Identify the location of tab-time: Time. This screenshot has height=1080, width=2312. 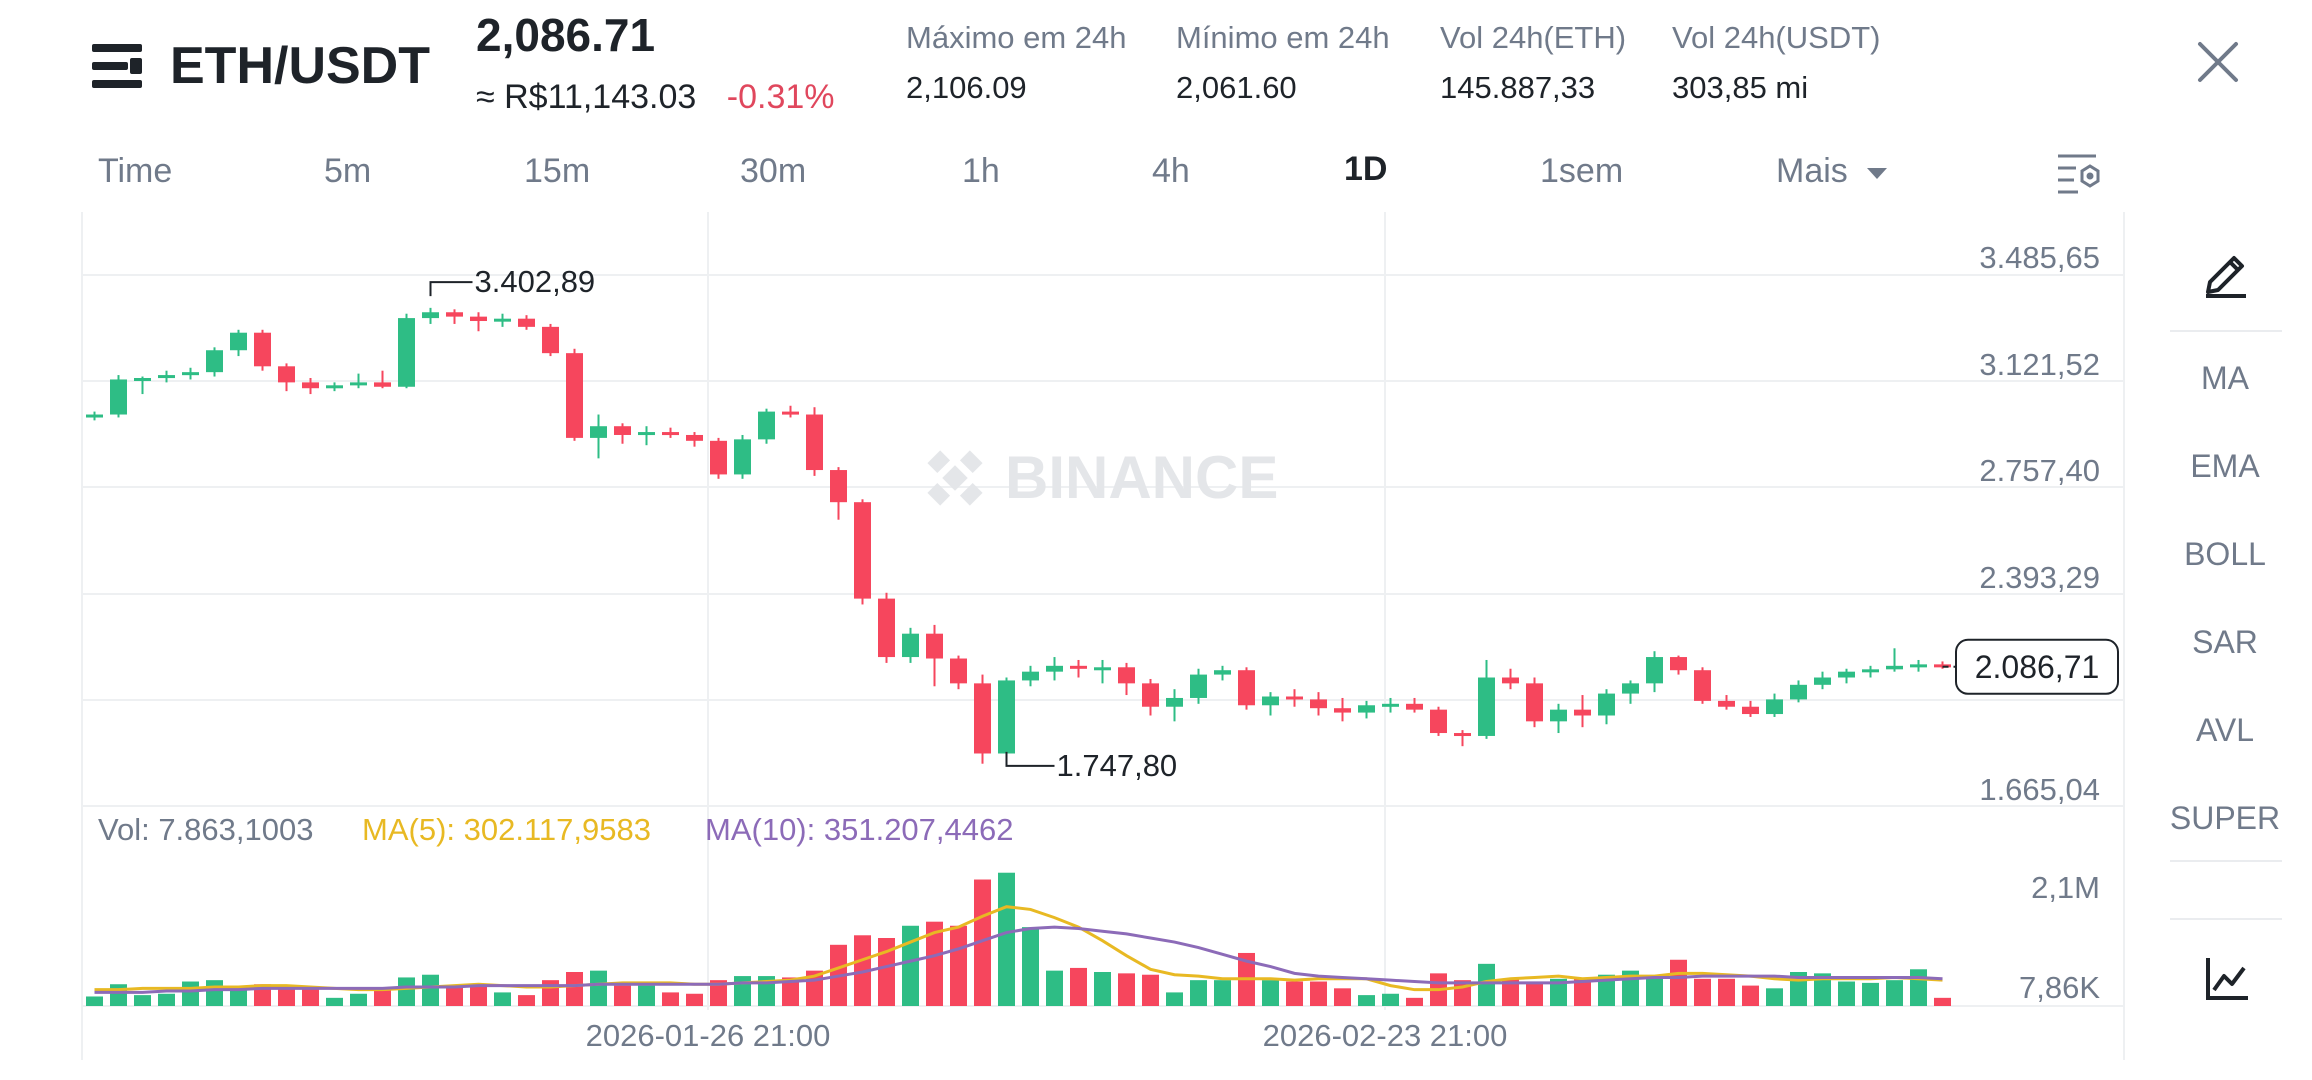
(135, 171).